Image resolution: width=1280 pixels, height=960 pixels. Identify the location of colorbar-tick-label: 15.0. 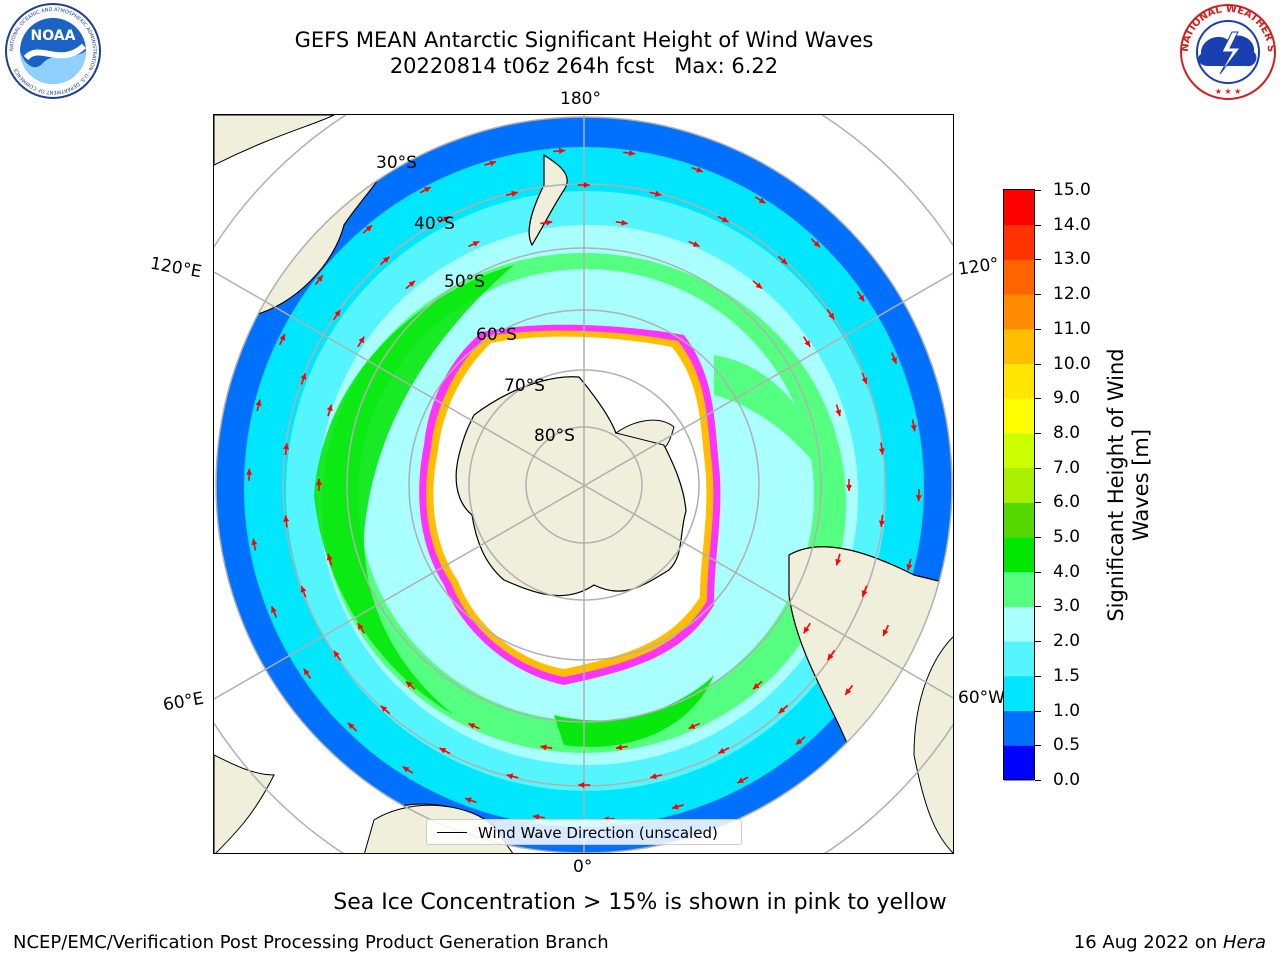
(1072, 190).